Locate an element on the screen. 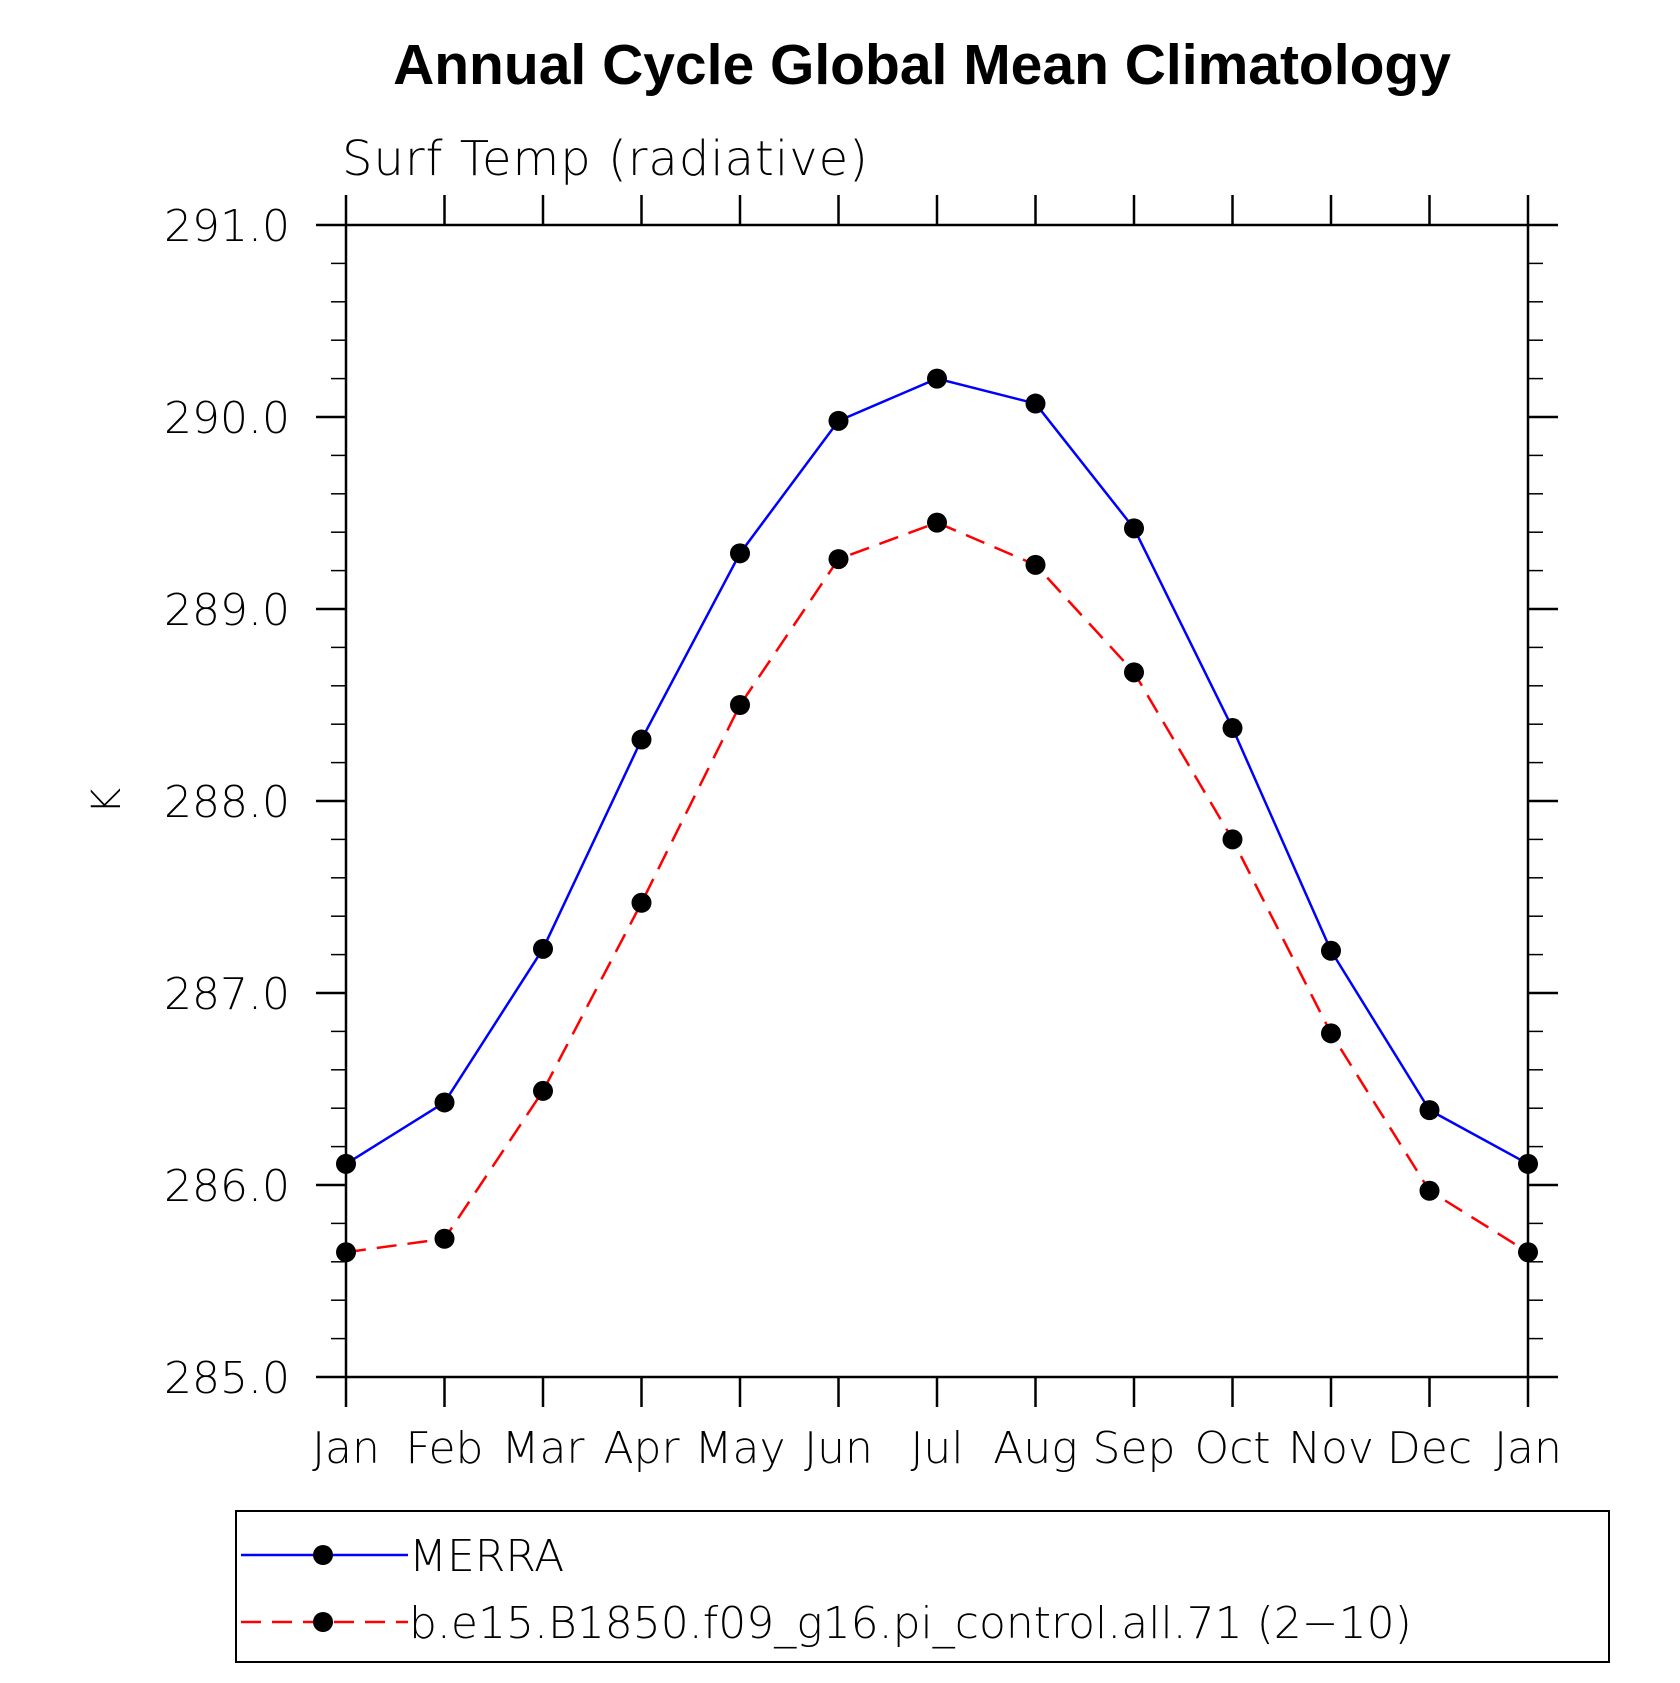  x-tick-label: Dec is located at coordinates (1429, 1448).